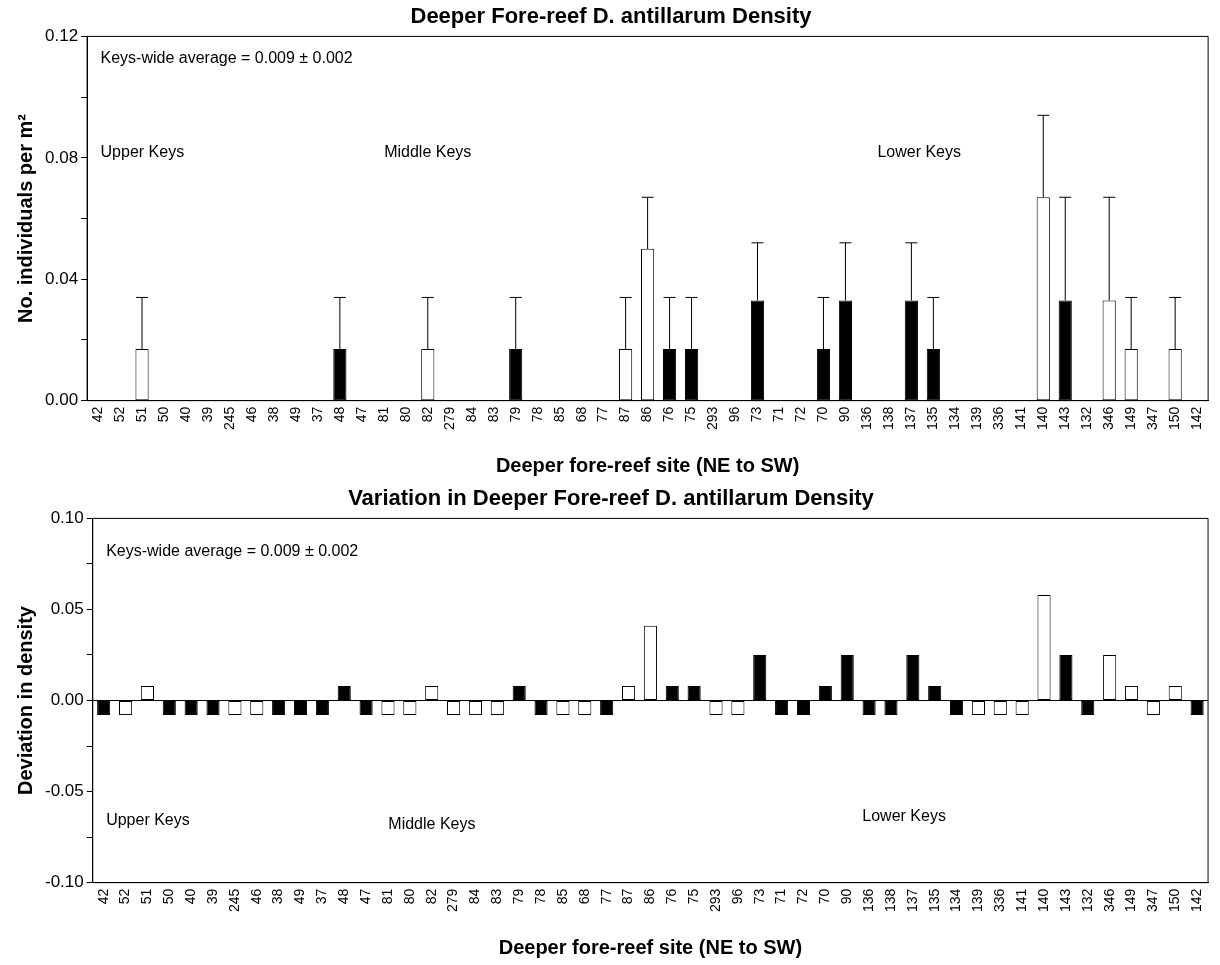  Describe the element at coordinates (64, 882) in the screenshot. I see `y-tick-label: -0.10` at that location.